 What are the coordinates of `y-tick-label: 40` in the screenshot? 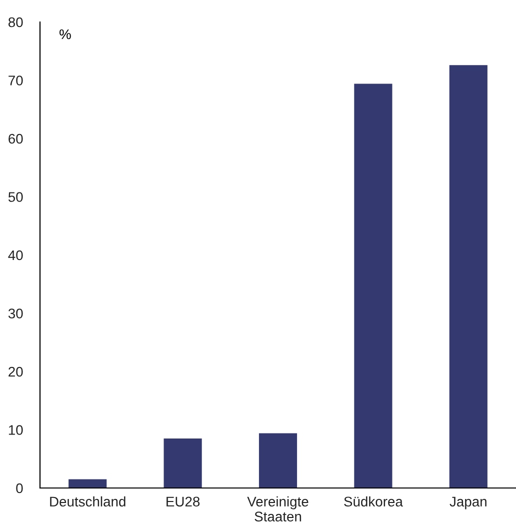 It's located at (15, 255).